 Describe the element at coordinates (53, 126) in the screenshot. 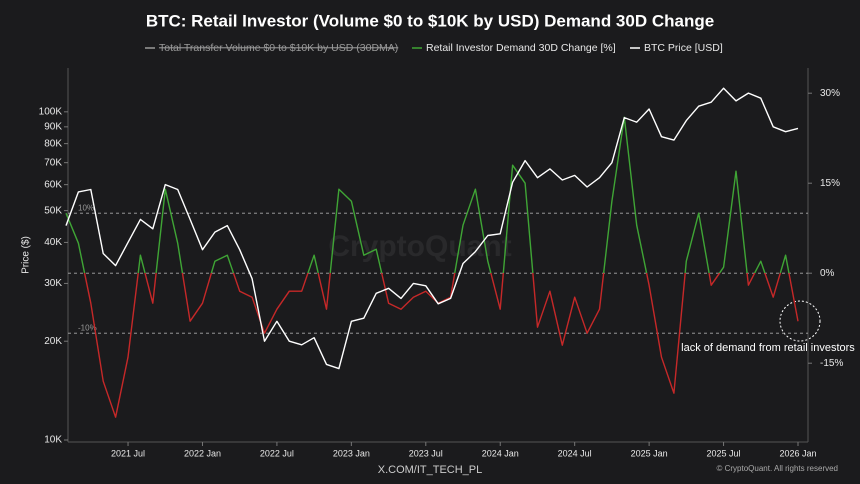

I see `y-tick-label: 90K` at that location.